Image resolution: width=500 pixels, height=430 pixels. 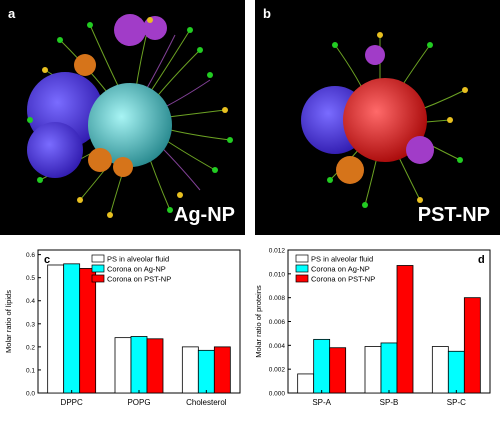 I want to click on y-tick-label: 0.006, so click(x=277, y=322).